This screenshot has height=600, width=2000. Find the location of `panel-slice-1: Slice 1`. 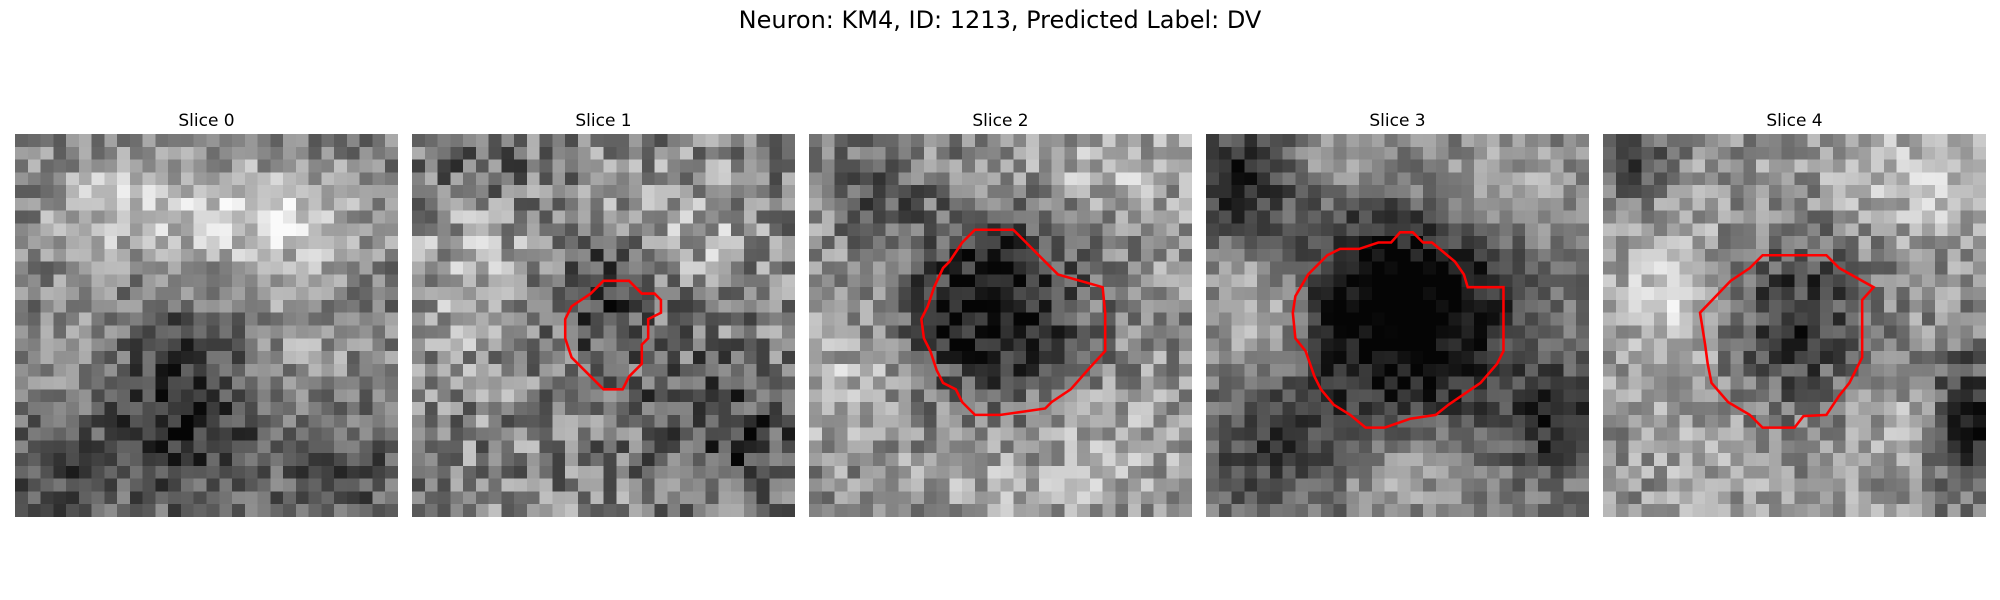

panel-slice-1: Slice 1 is located at coordinates (603, 312).